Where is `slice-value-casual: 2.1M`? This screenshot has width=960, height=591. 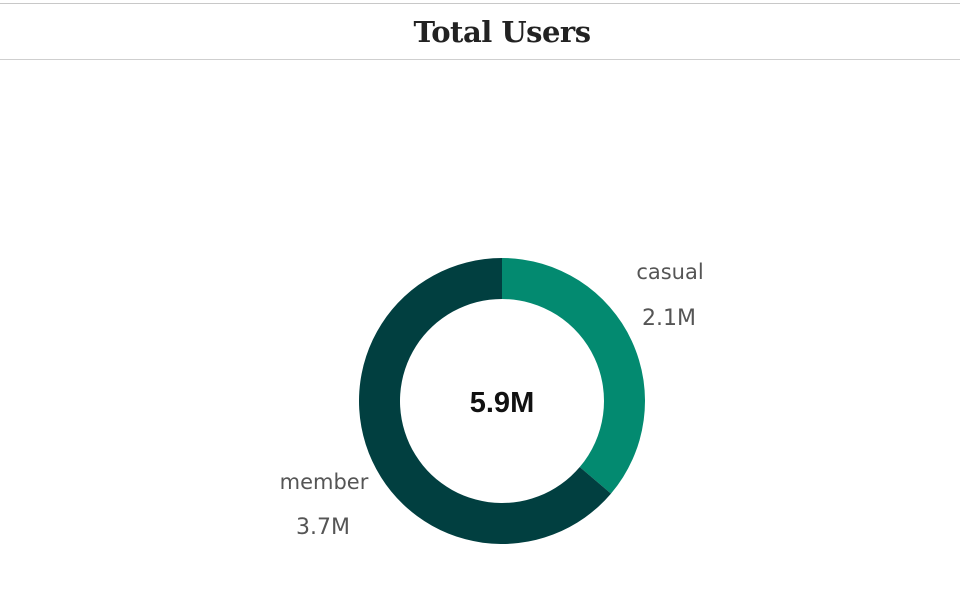 slice-value-casual: 2.1M is located at coordinates (669, 318).